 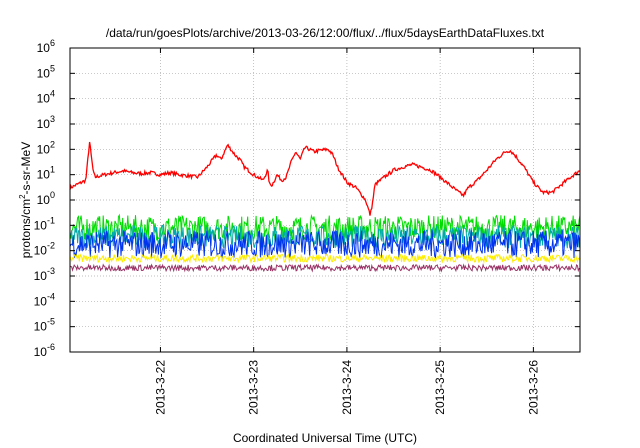 What do you see at coordinates (160, 387) in the screenshot?
I see `x-tick-label: 2013-3-22` at bounding box center [160, 387].